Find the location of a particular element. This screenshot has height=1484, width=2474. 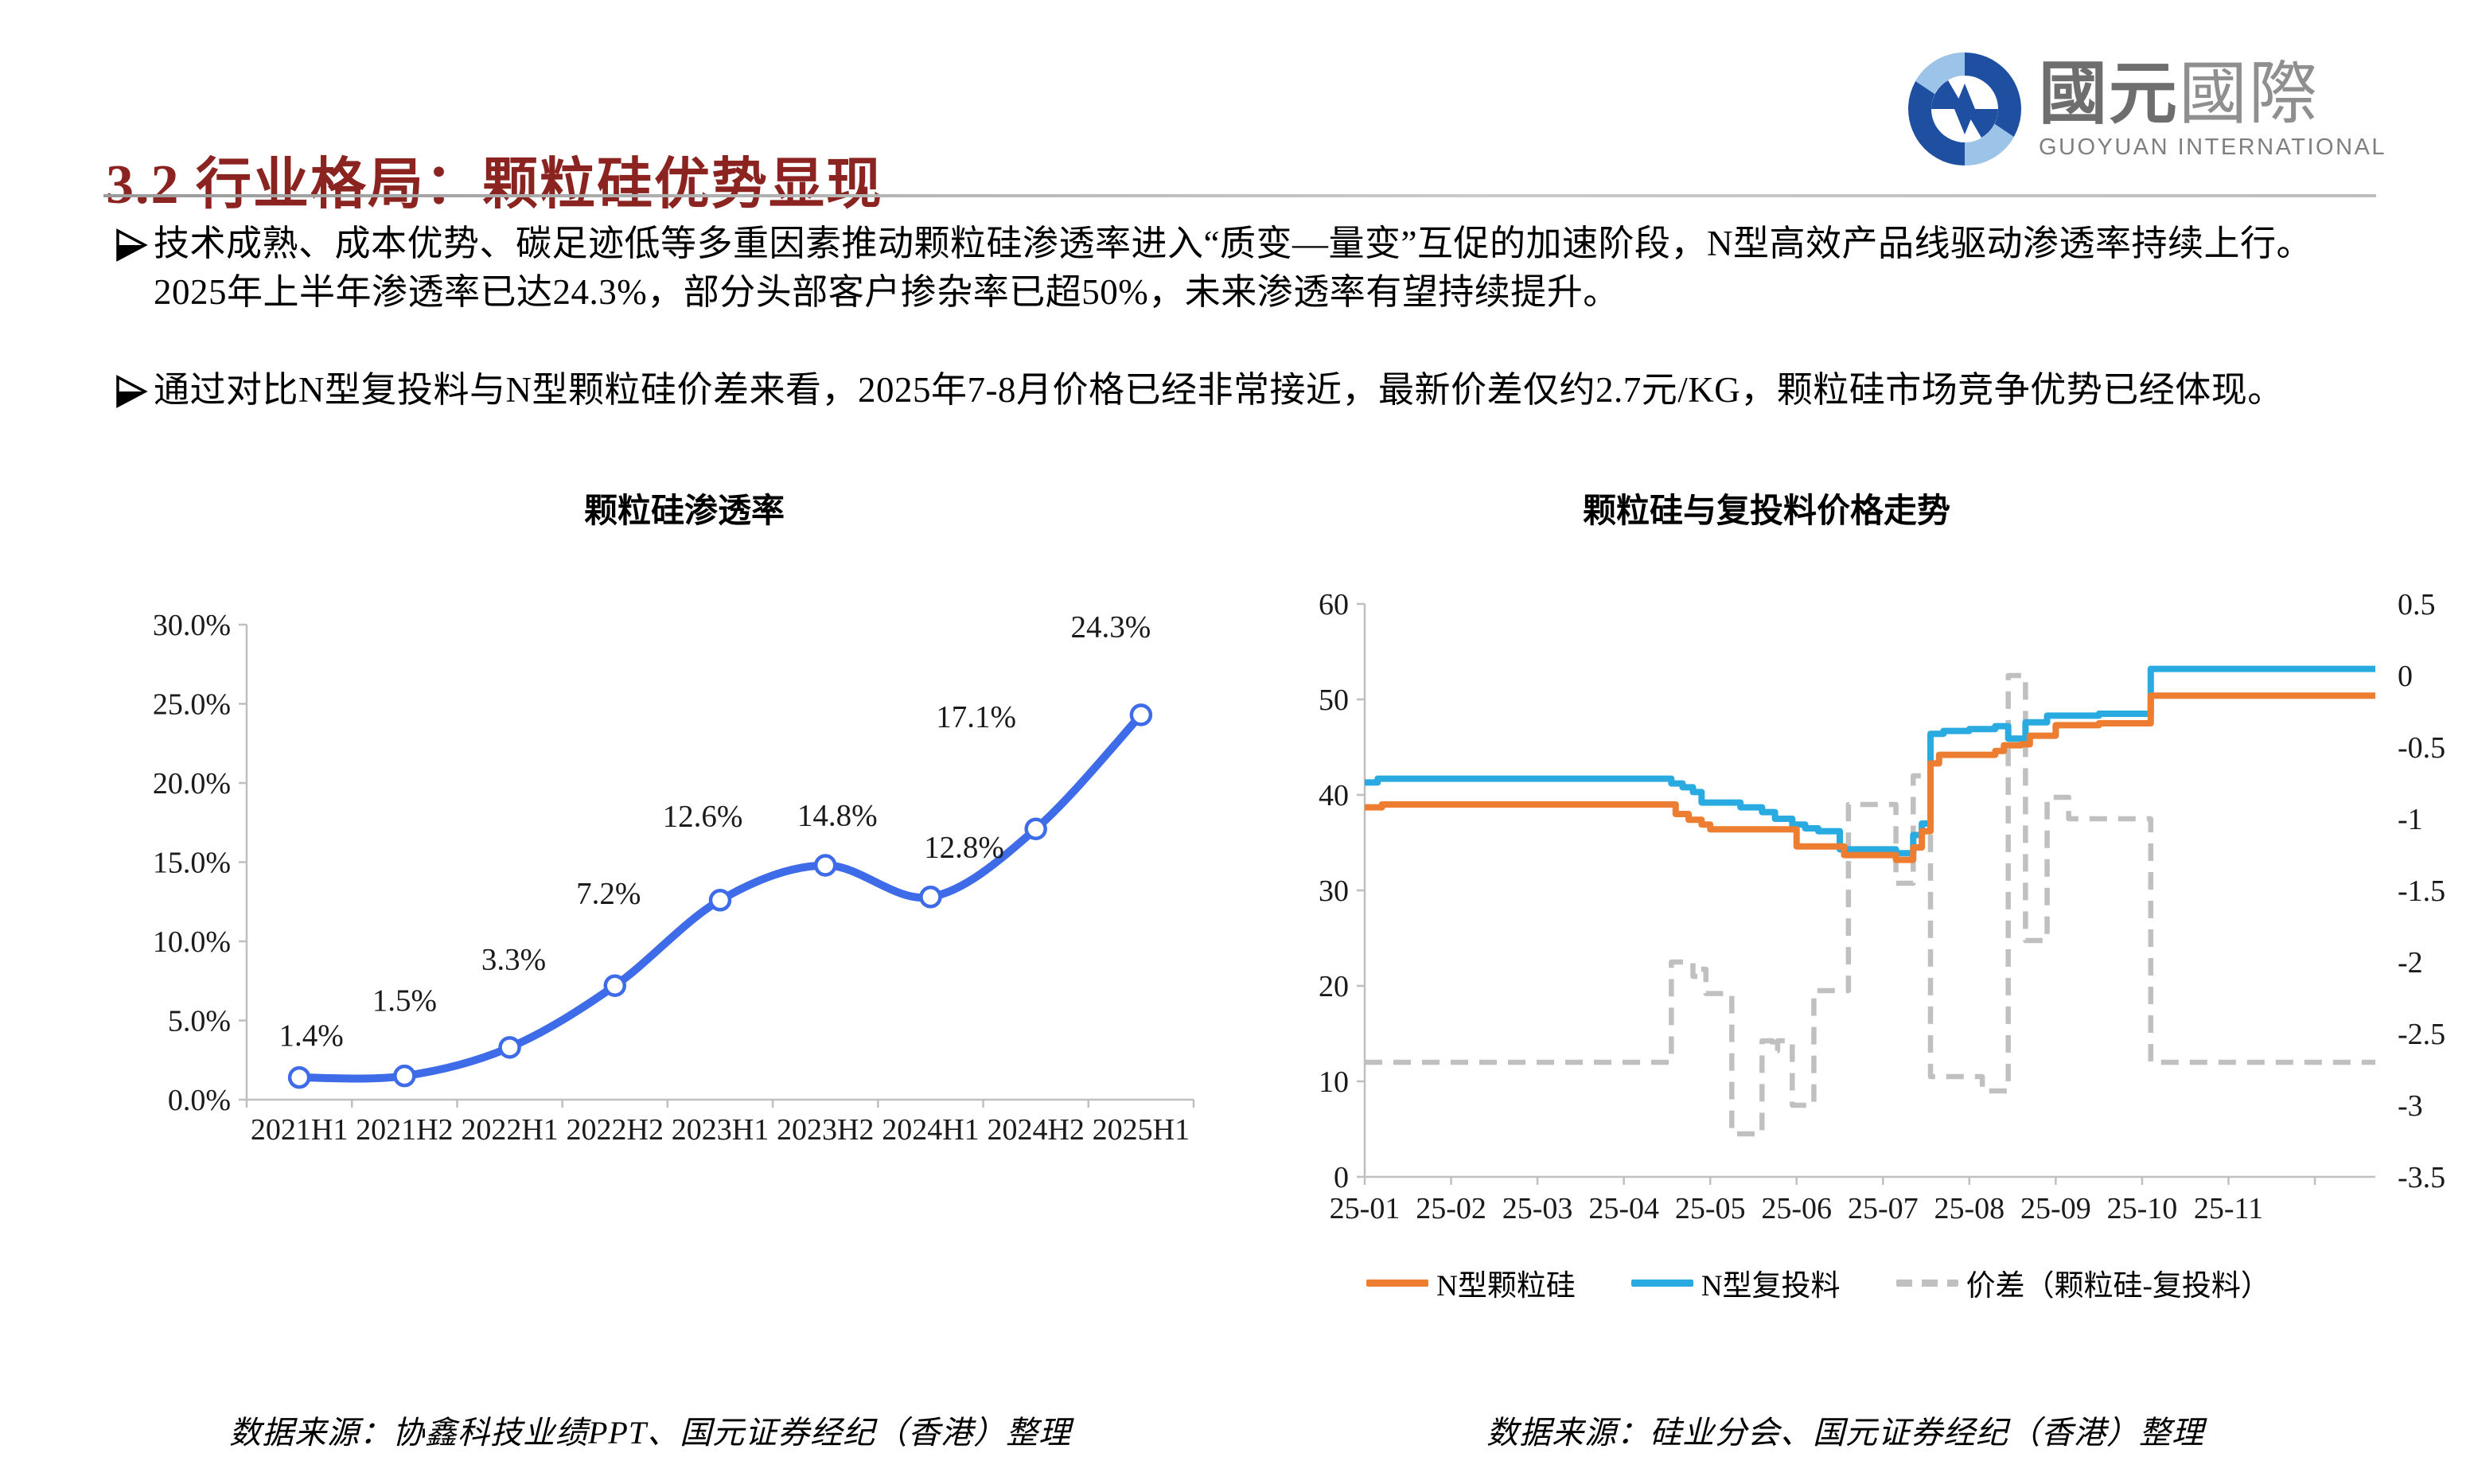

data-point-label: 24.3% is located at coordinates (1111, 627).